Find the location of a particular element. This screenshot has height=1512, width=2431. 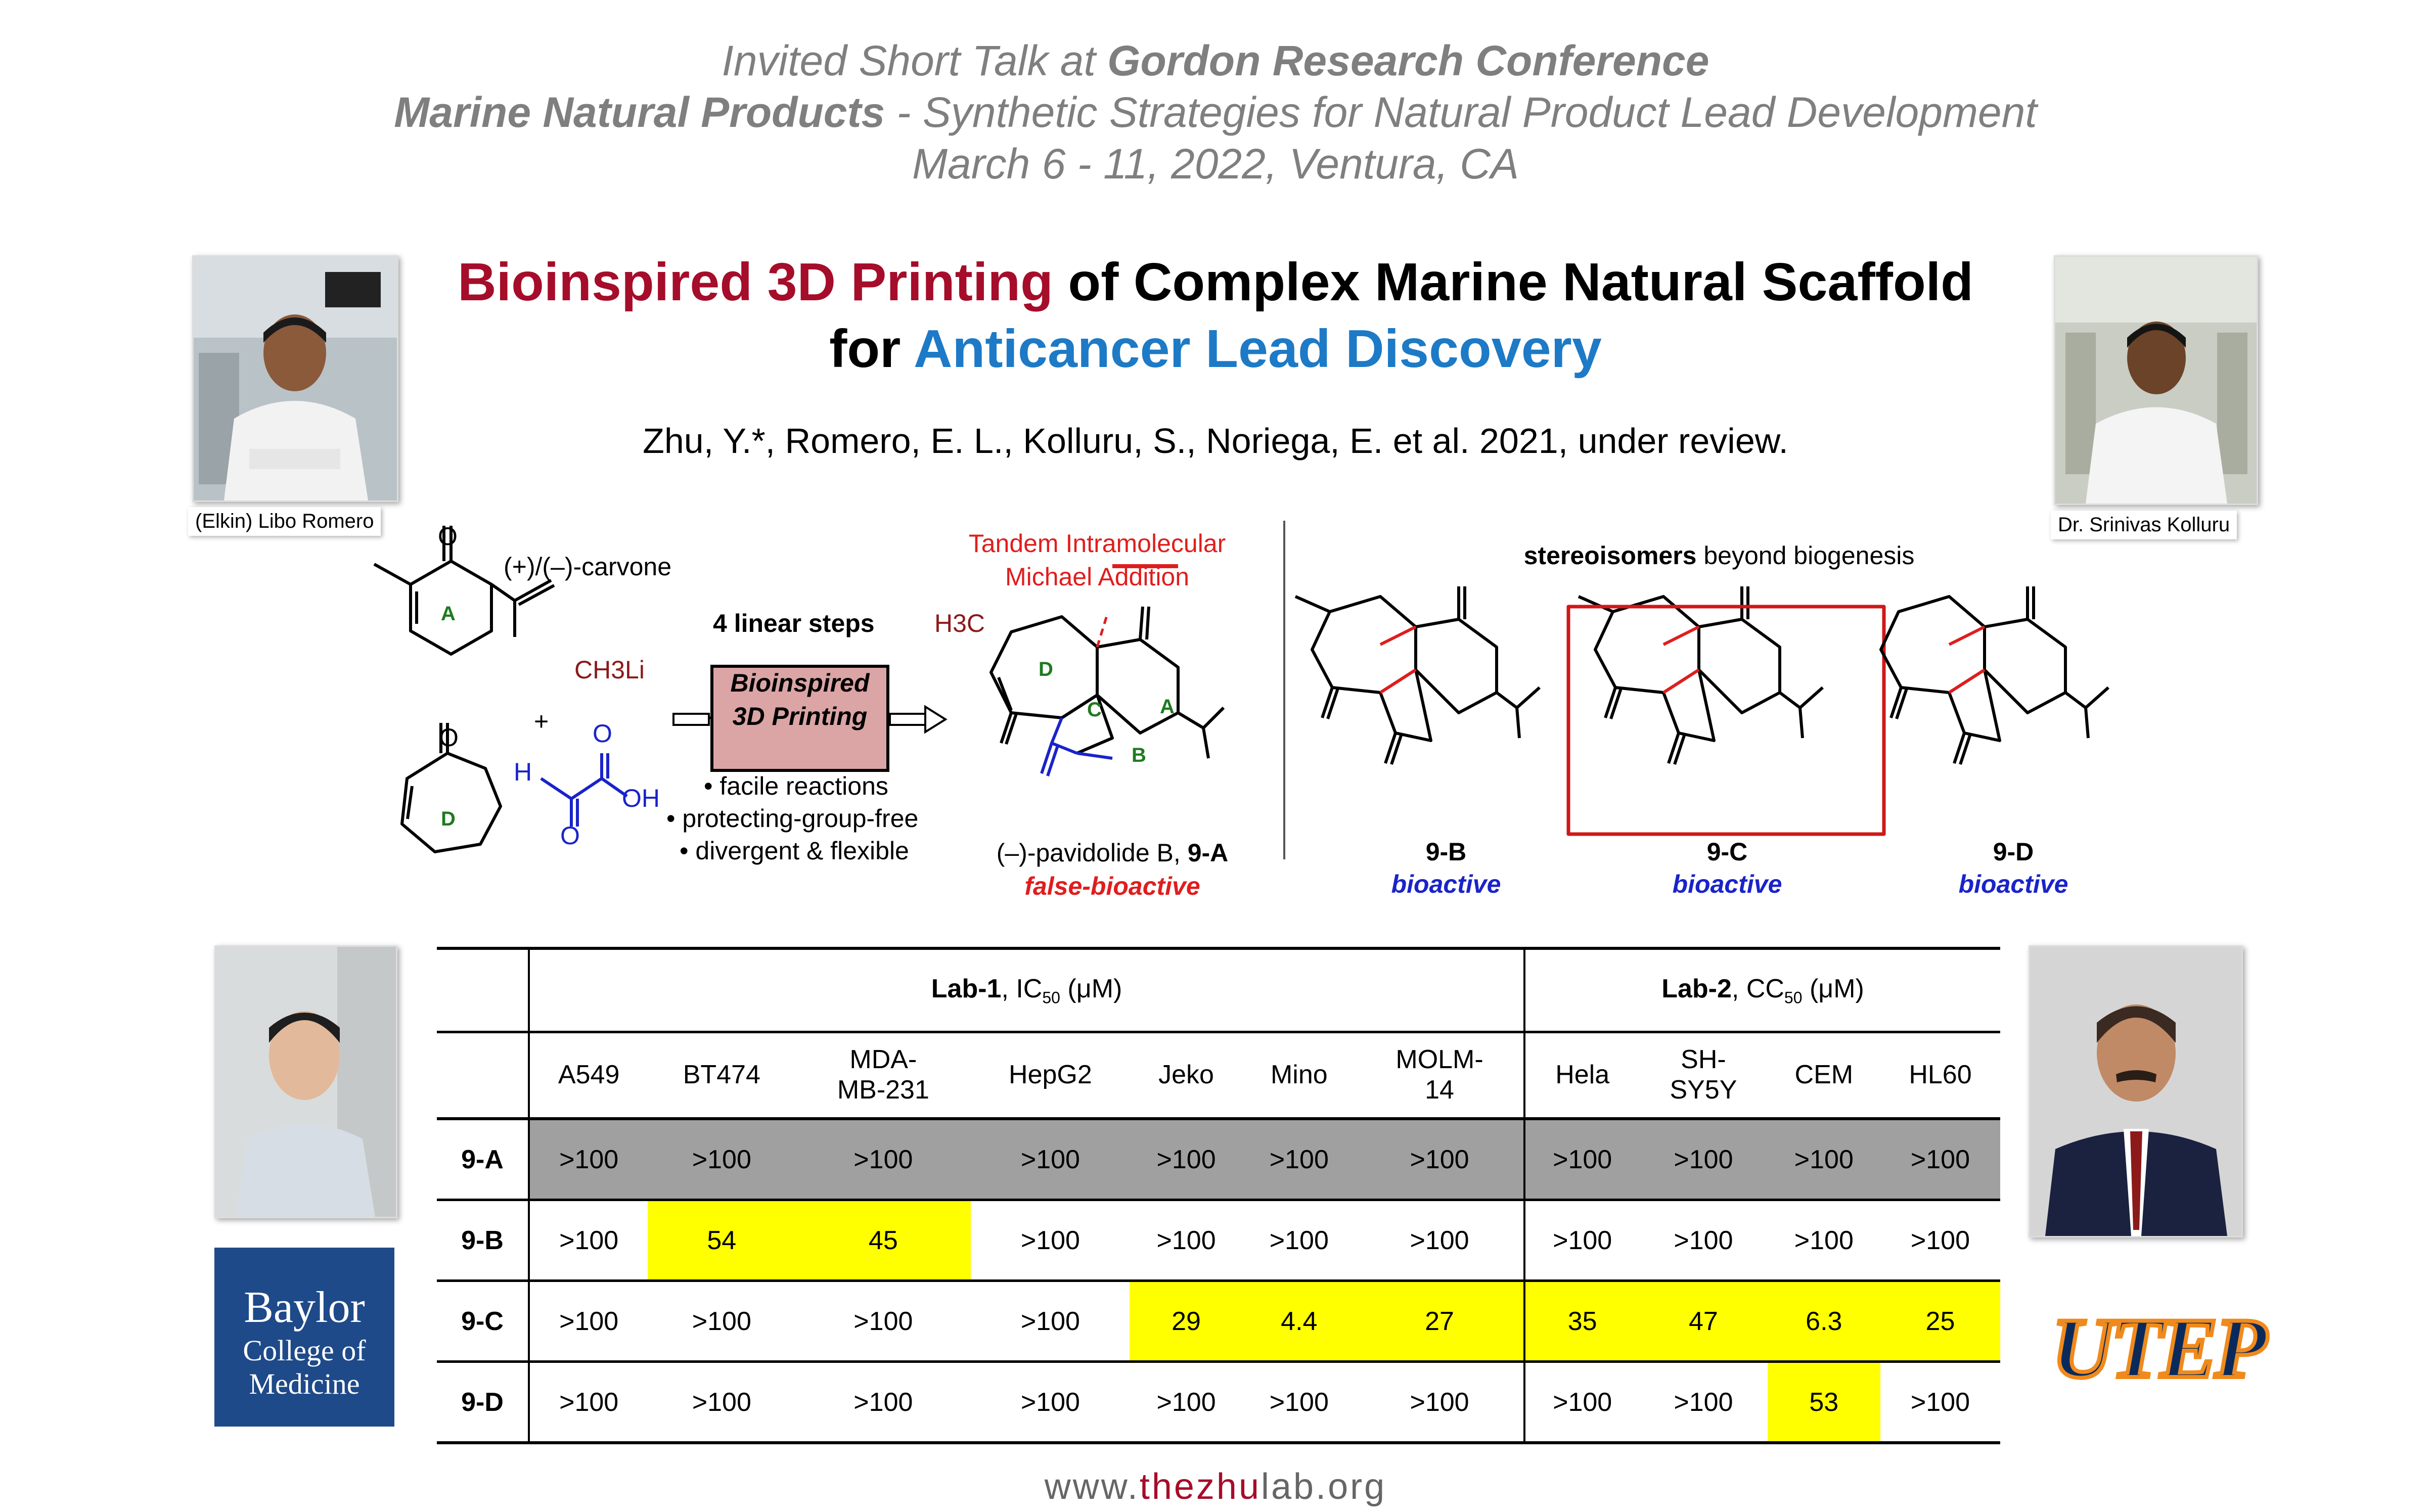

pavidolide-structure is located at coordinates (1107, 670).